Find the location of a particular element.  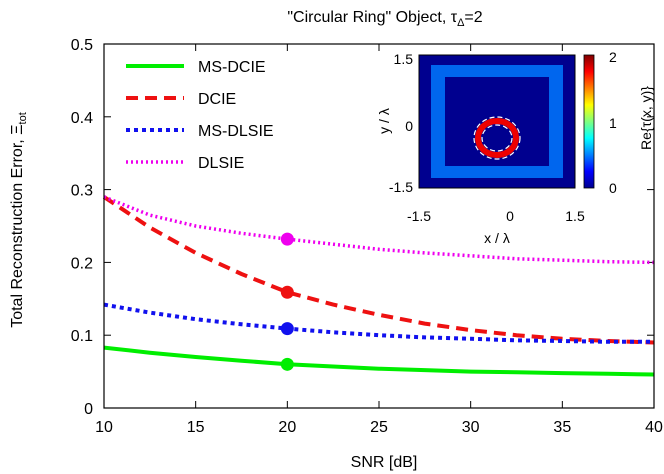

y-tick-label: 0.4 is located at coordinates (82, 118).